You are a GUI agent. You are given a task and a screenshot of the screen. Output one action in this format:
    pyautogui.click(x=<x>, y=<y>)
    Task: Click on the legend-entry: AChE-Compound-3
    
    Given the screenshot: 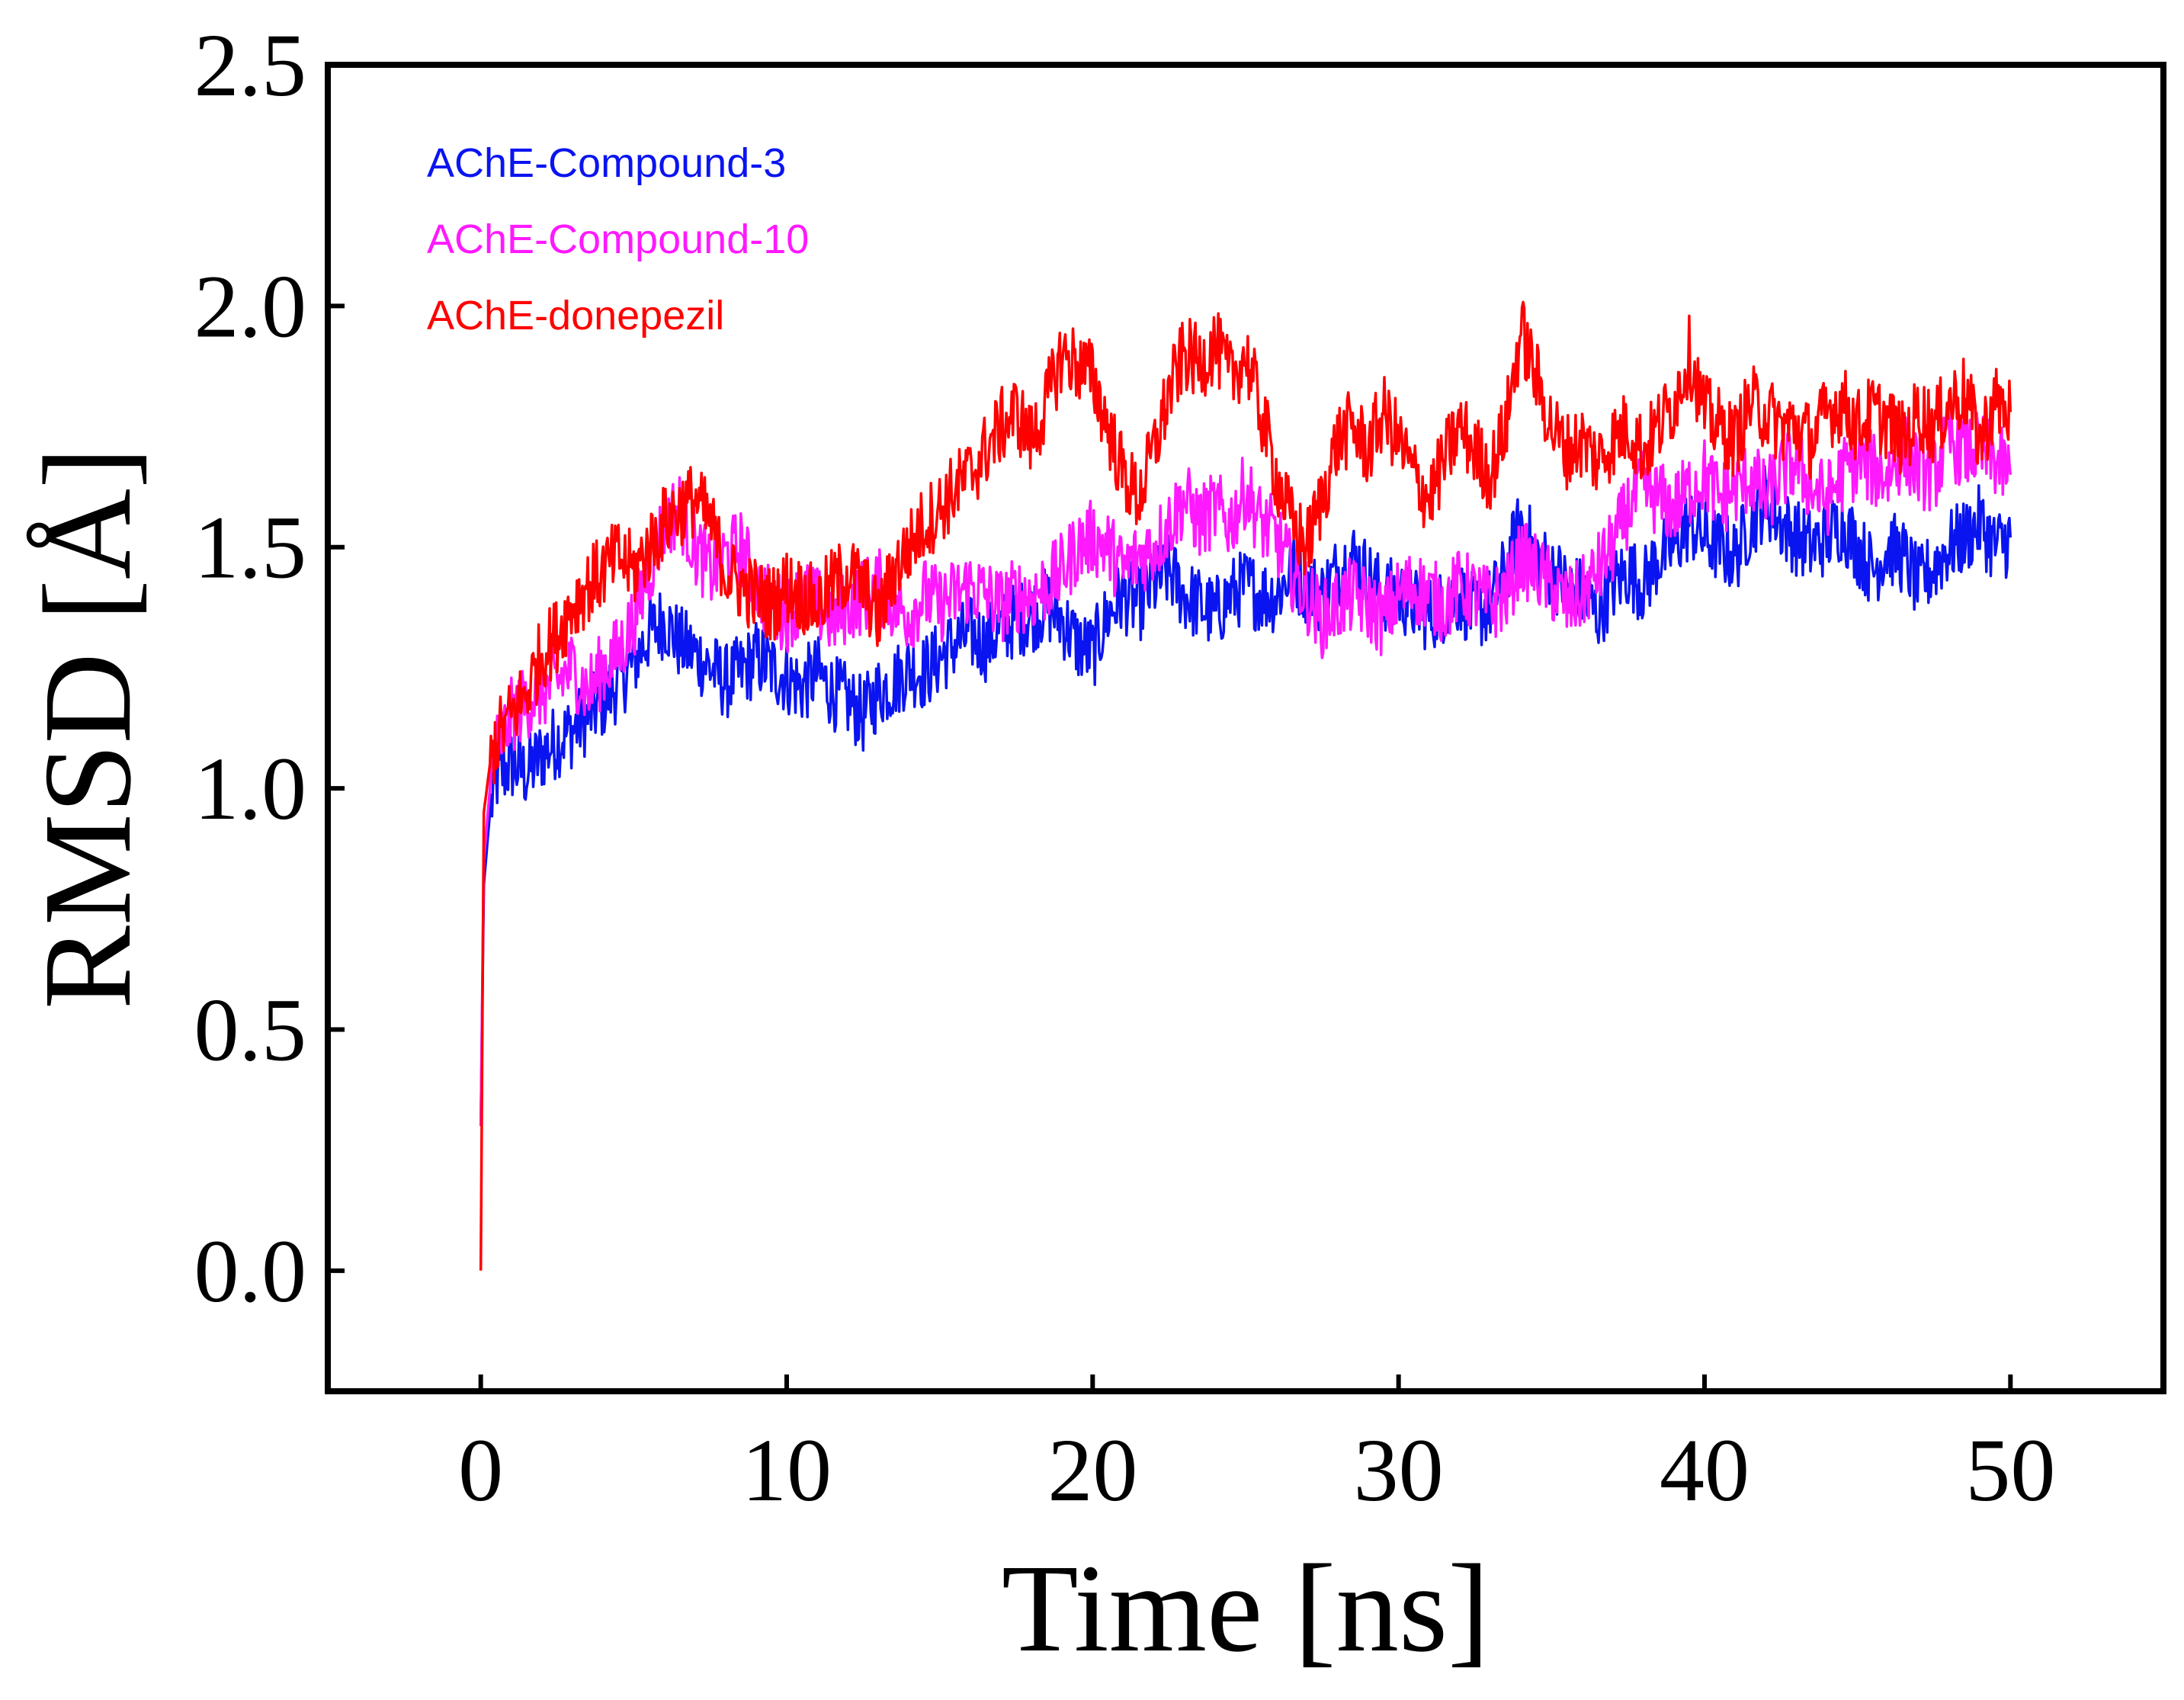 What is the action you would take?
    pyautogui.click(x=606, y=163)
    